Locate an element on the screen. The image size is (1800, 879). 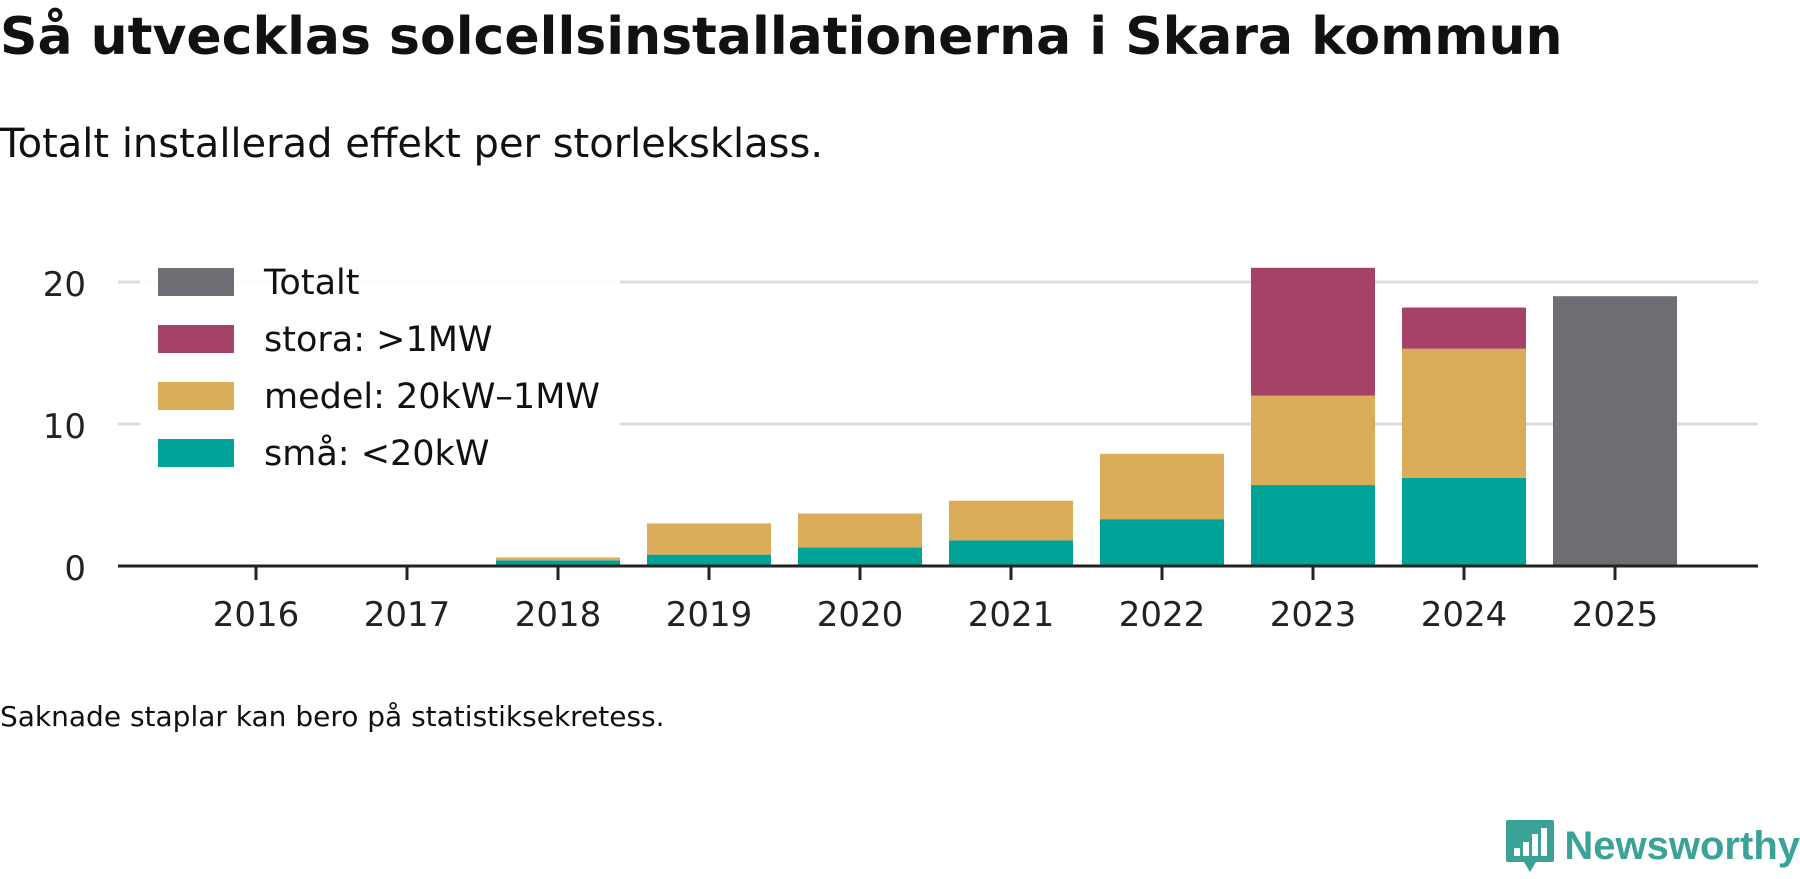
x-tick-label: 2019 is located at coordinates (709, 615).